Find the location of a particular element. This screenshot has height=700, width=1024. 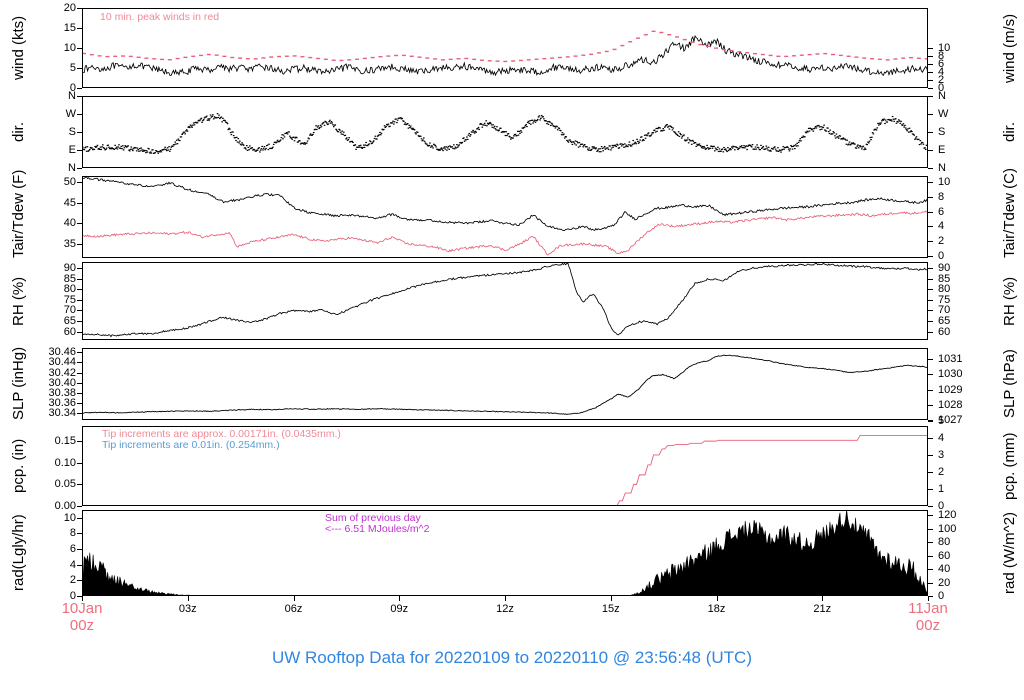

x-axis-start-date: 10Jan is located at coordinates (82, 608).